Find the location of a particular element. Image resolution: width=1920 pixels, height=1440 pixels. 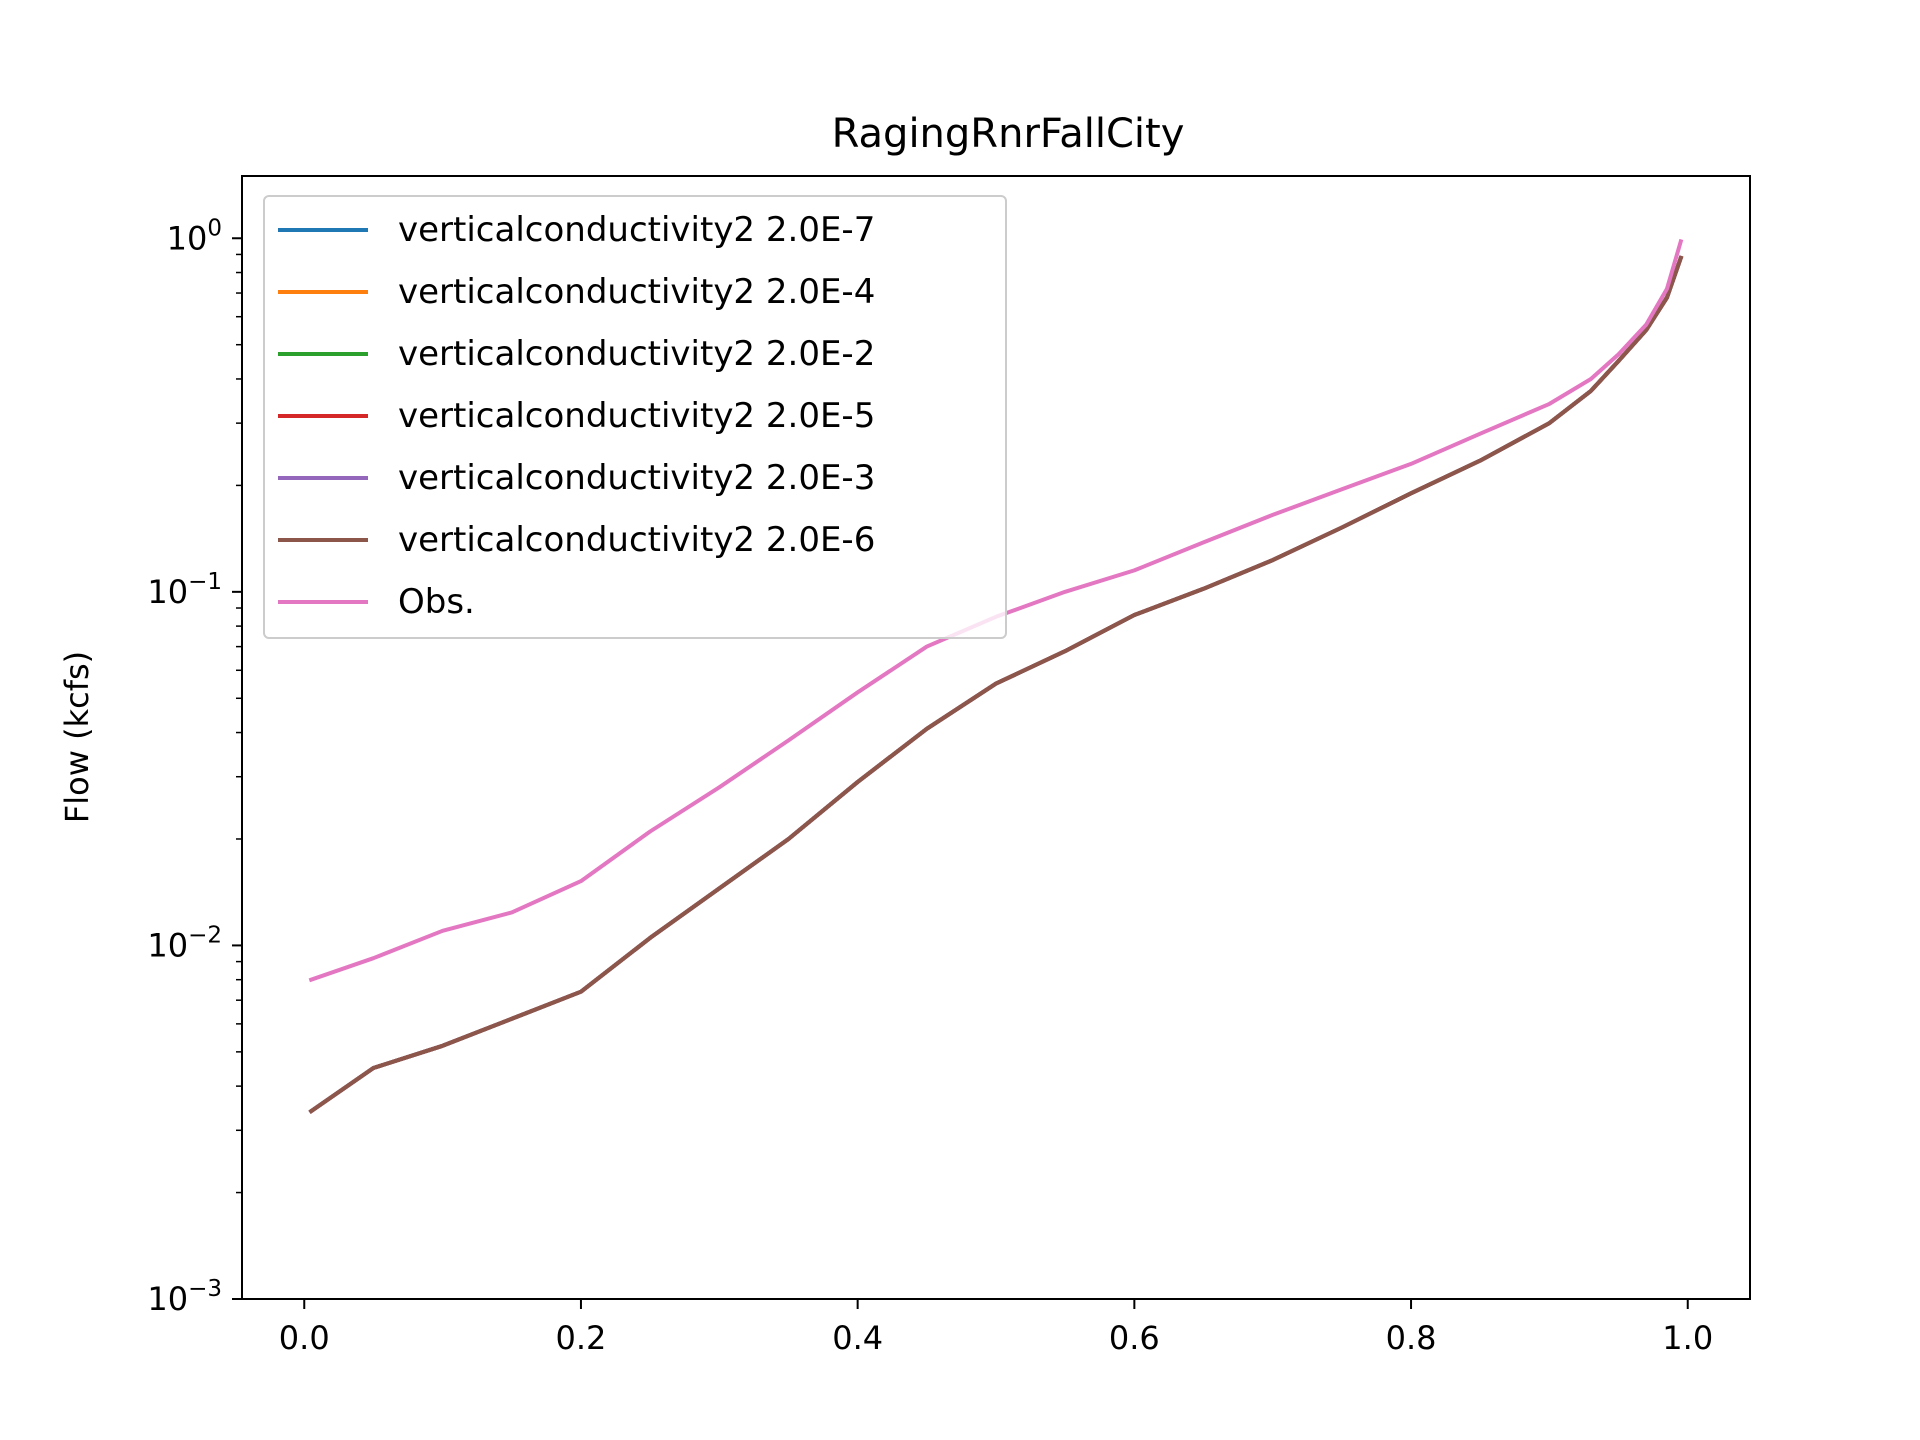

legend-item: verticalconductivity2 2.0E-6 is located at coordinates (576, 540).